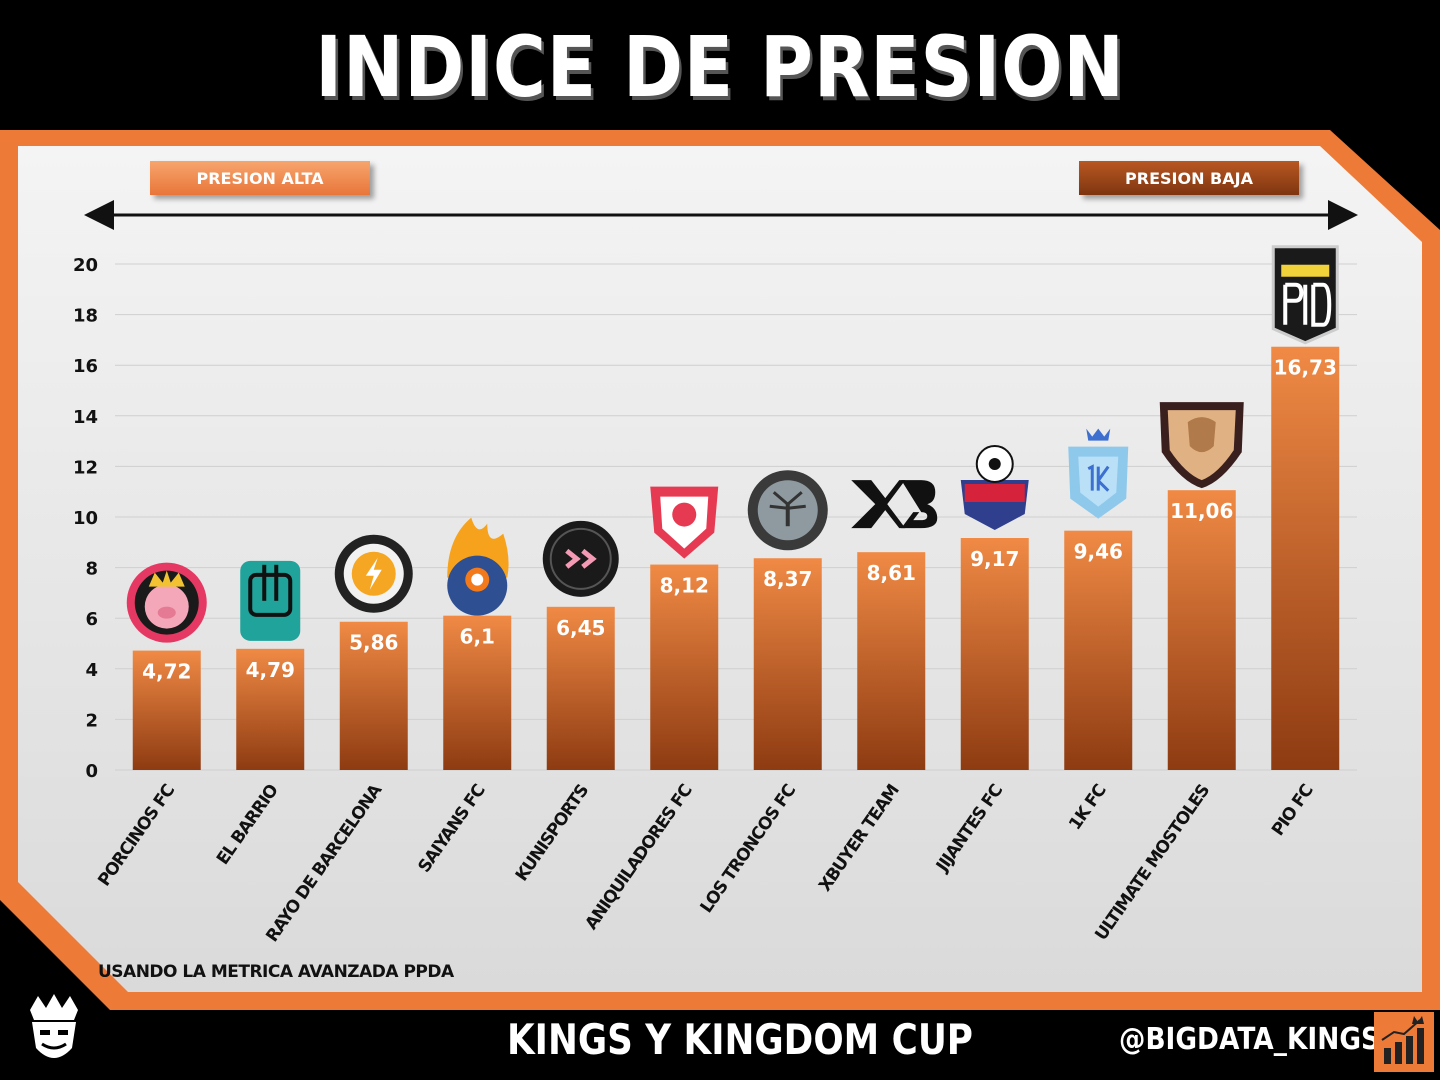  Describe the element at coordinates (91, 619) in the screenshot. I see `y-tick-label: 6` at that location.